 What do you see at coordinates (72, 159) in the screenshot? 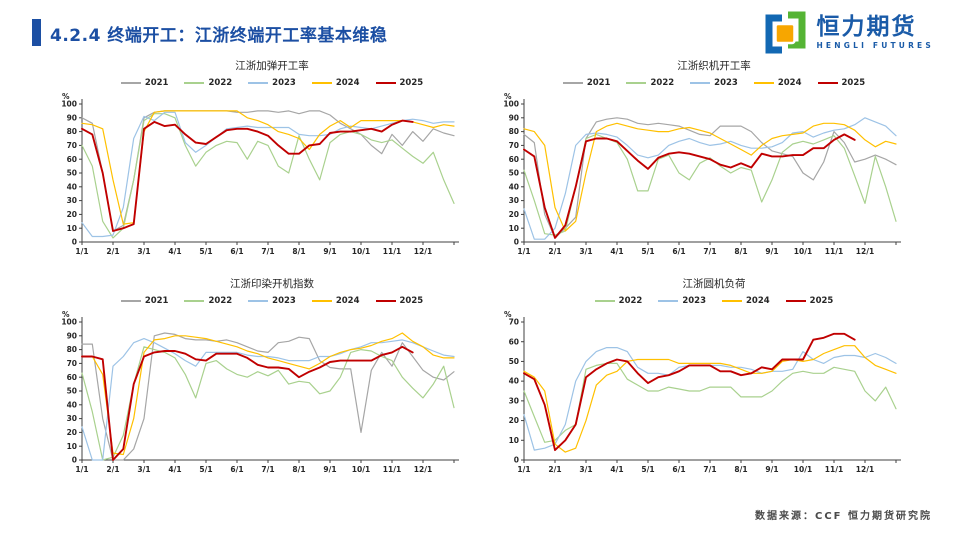
I see `y-tick-label: 60` at bounding box center [72, 159].